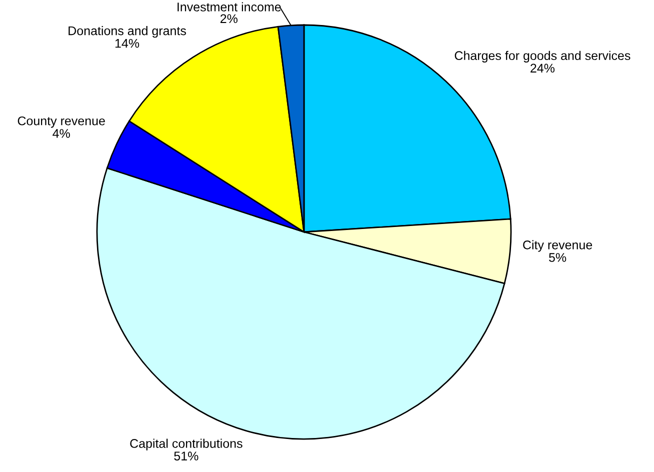  What do you see at coordinates (542, 56) in the screenshot?
I see `slice-label: Charges for goods and services` at bounding box center [542, 56].